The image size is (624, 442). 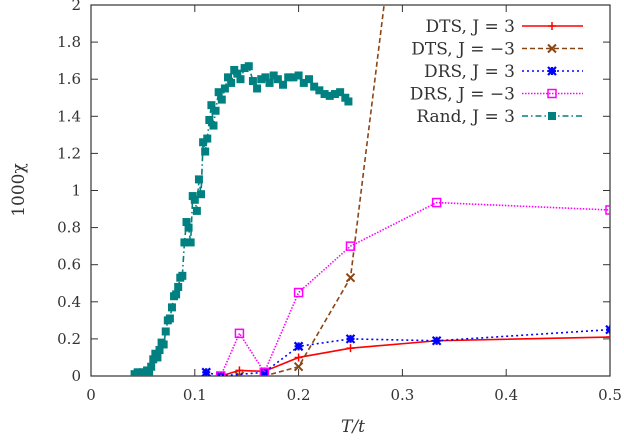 I want to click on legend-label: Rand, J = 3, so click(x=465, y=117).